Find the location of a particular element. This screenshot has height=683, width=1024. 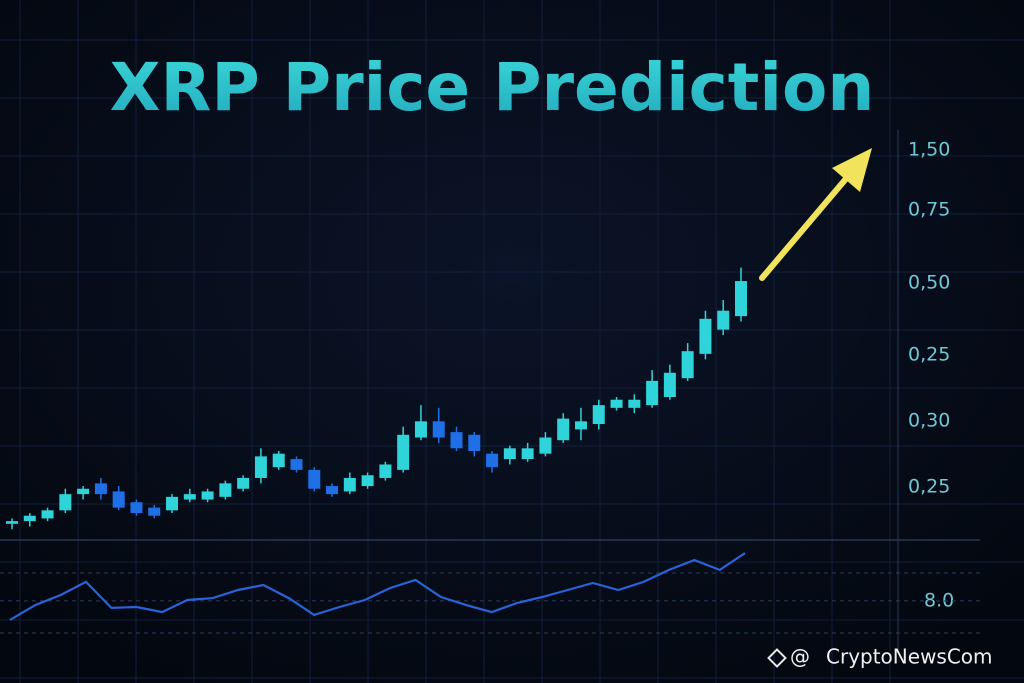

y-tick-label: 0,75 is located at coordinates (929, 210).